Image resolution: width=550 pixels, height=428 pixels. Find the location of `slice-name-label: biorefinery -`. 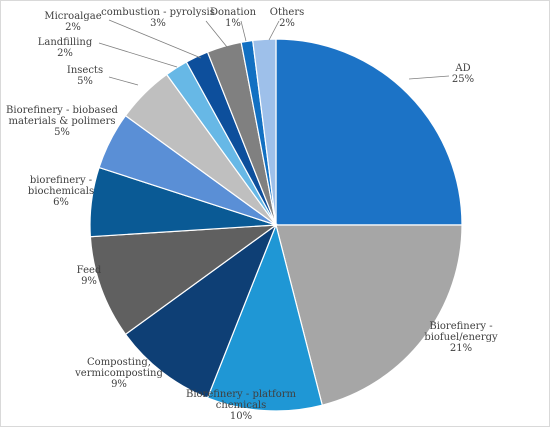

slice-name-label: biorefinery - is located at coordinates (61, 180).